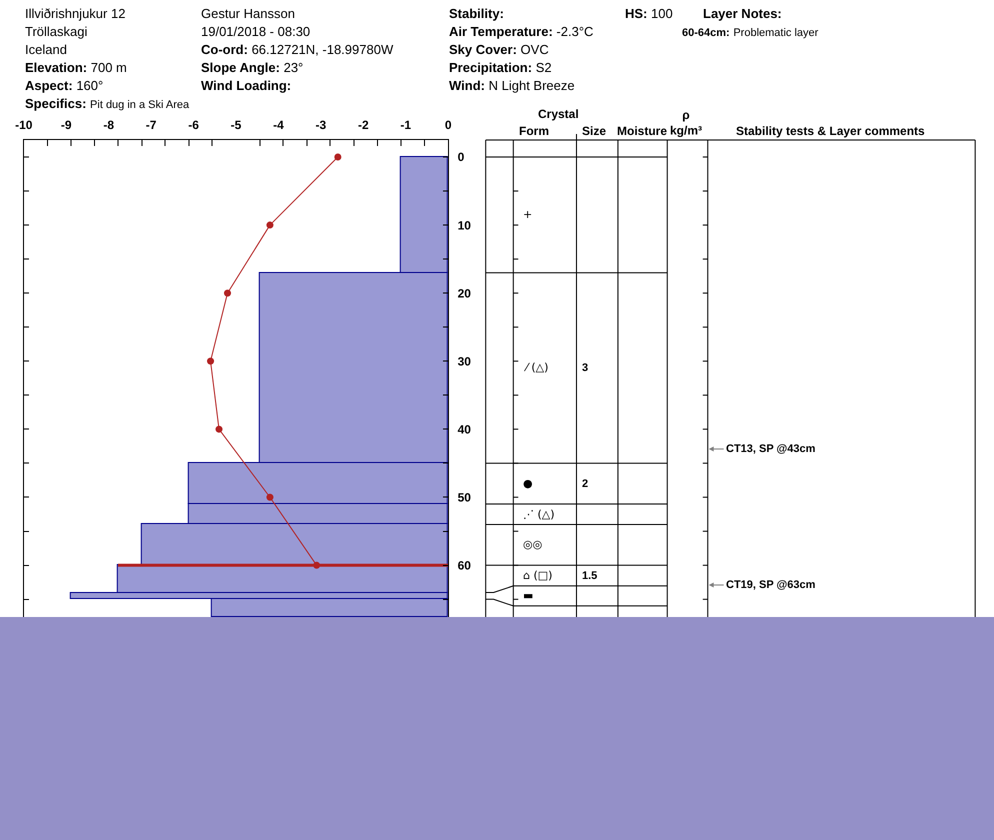 Image resolution: width=994 pixels, height=840 pixels. Describe the element at coordinates (662, 13) in the screenshot. I see `text: 100` at that location.